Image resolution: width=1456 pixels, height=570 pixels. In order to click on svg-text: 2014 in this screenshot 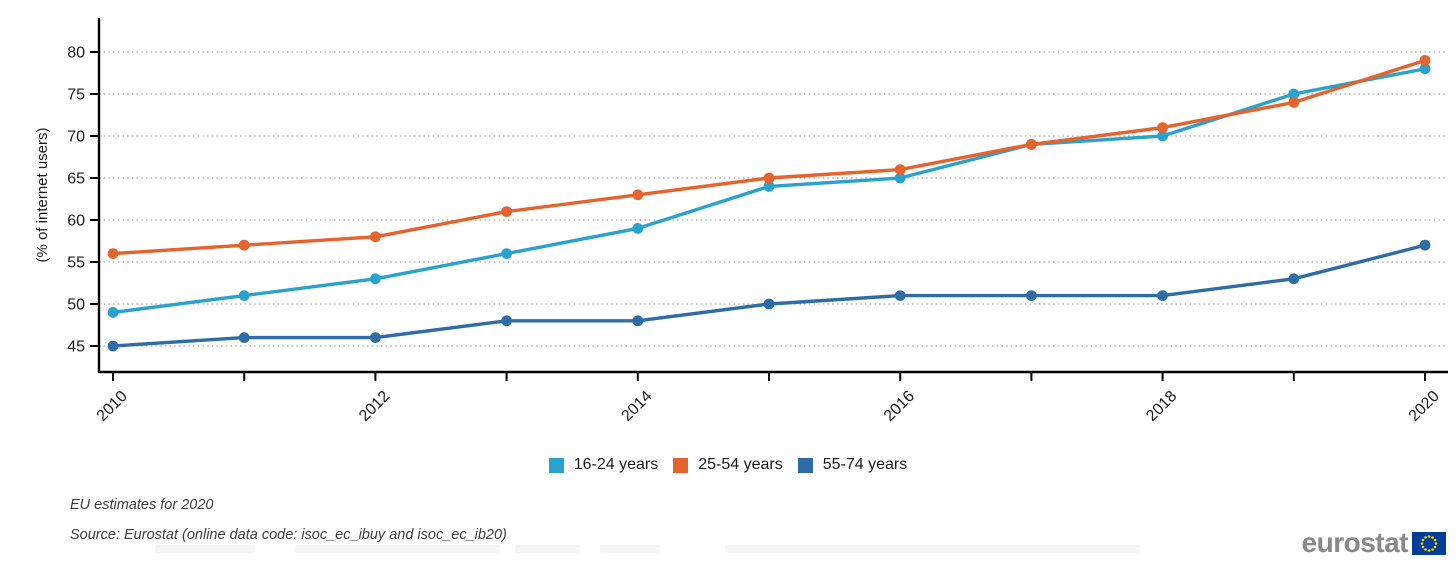, I will do `click(636, 406)`.